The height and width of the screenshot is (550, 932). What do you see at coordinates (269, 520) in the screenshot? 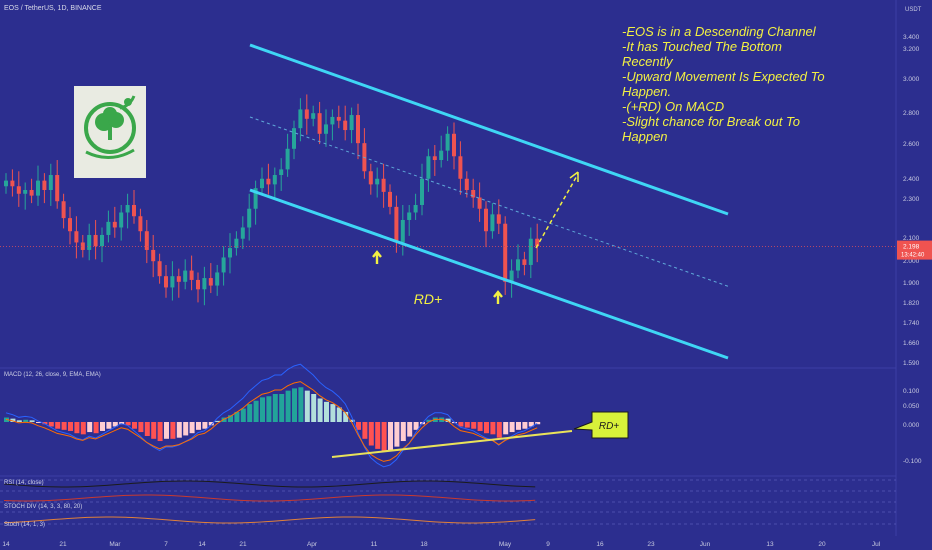
I see `oscillator-line` at bounding box center [269, 520].